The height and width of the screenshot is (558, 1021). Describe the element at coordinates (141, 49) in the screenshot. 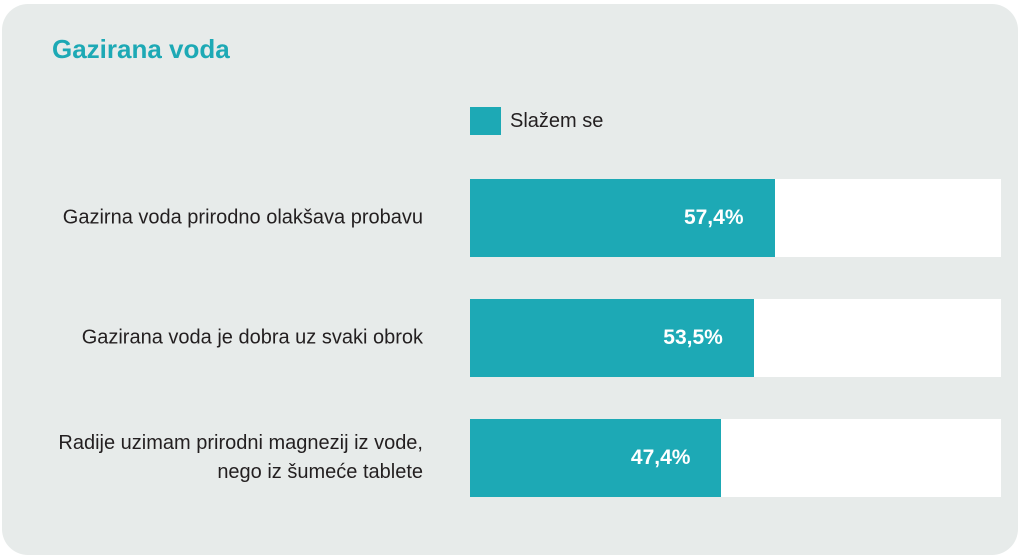

I see `chart-title: Gazirana voda` at that location.